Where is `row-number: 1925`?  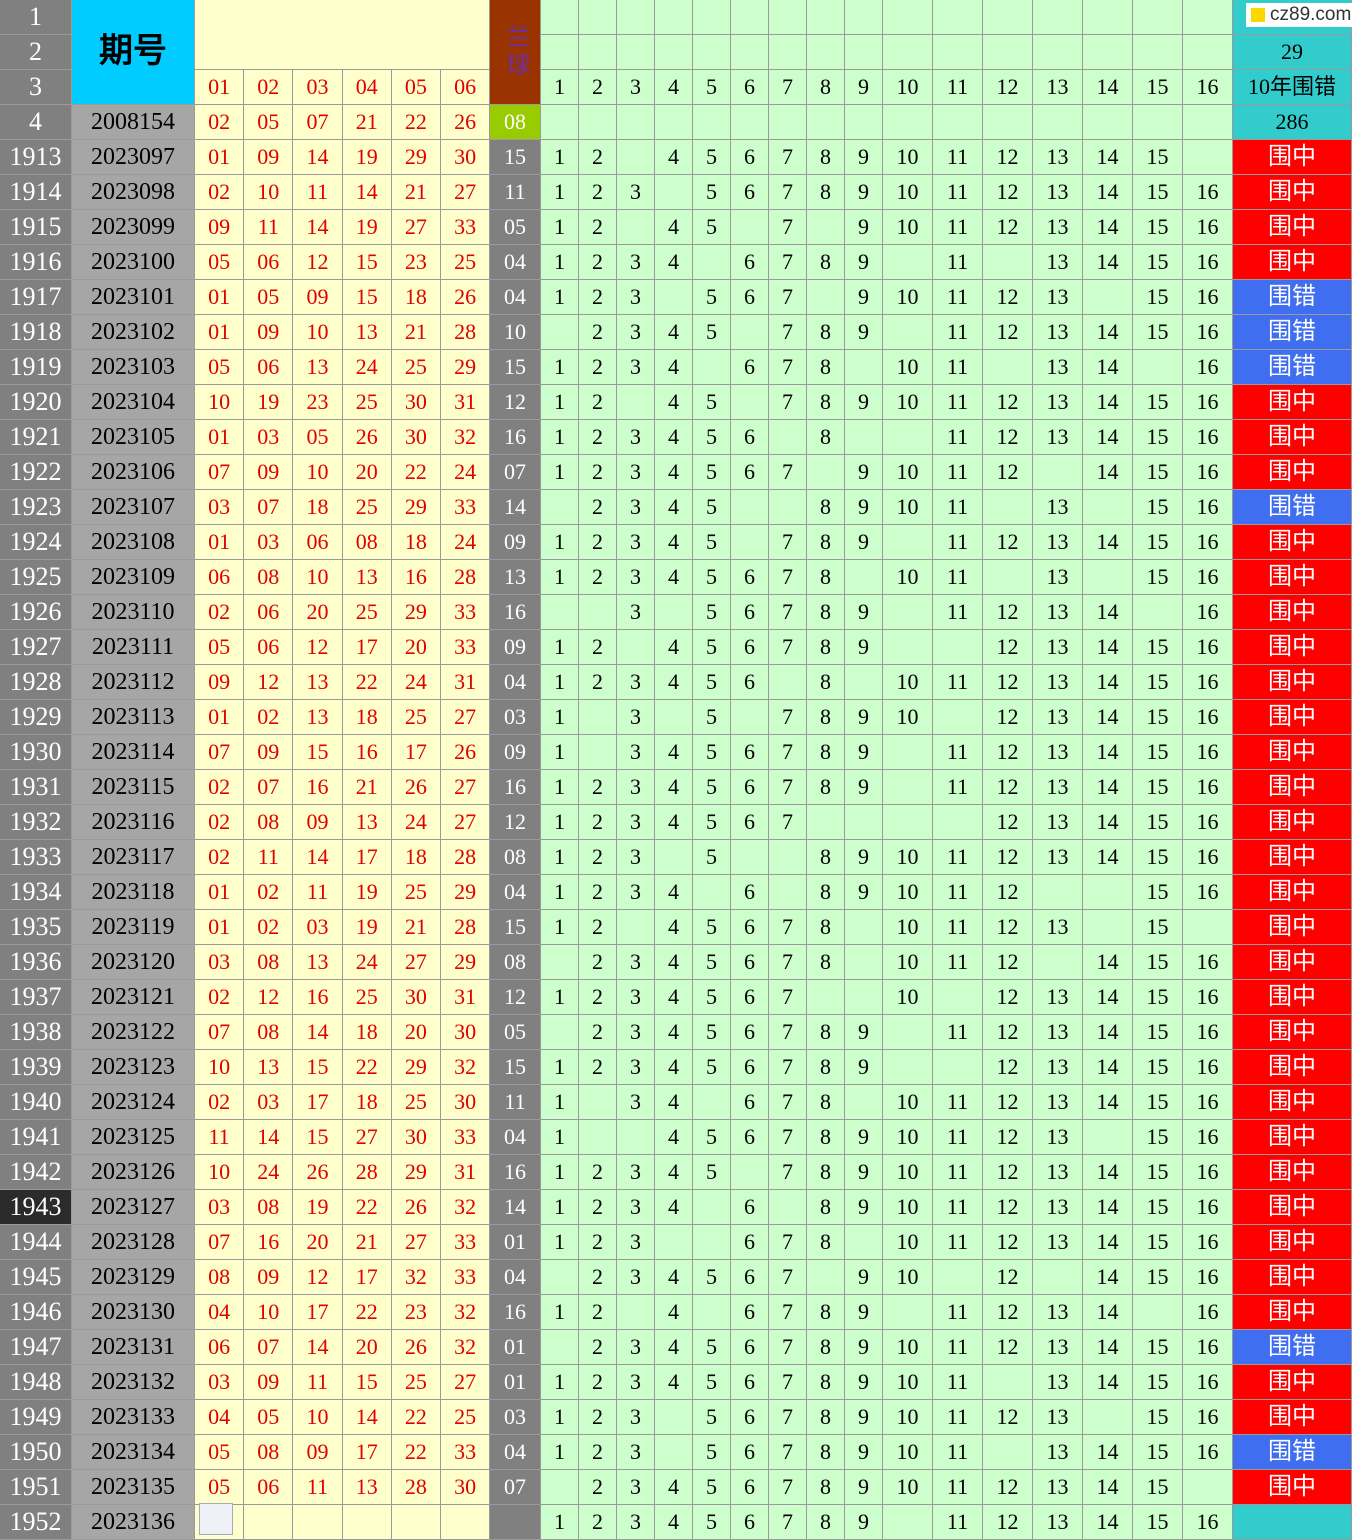
row-number: 1925 is located at coordinates (36, 577).